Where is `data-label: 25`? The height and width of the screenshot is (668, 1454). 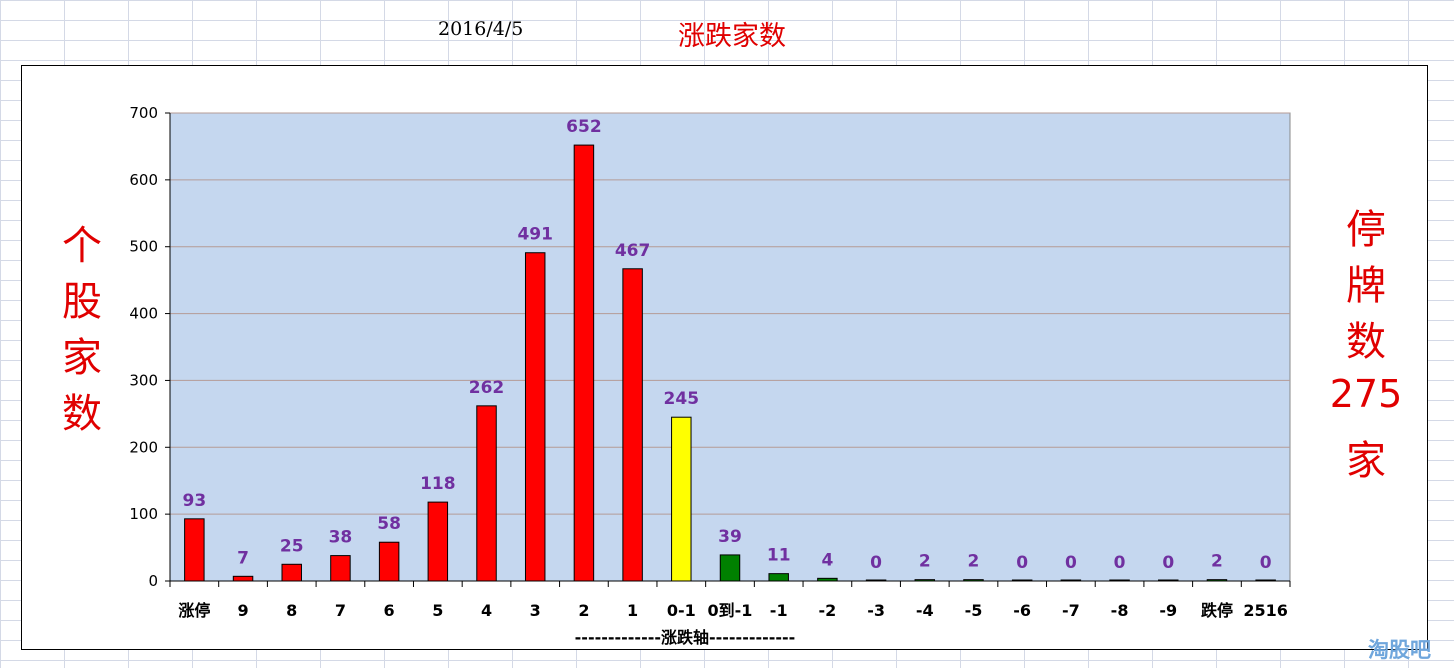
data-label: 25 is located at coordinates (292, 546).